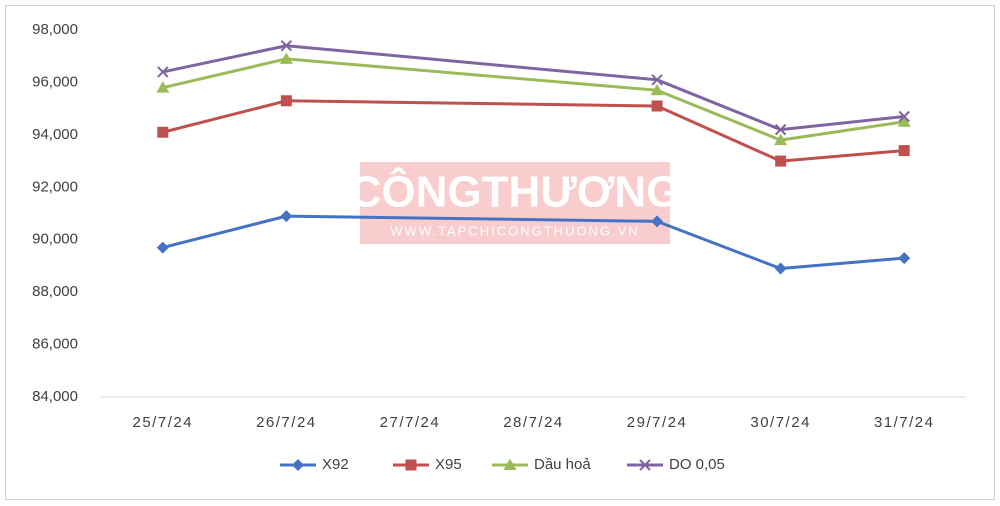 The width and height of the screenshot is (1000, 506). What do you see at coordinates (514, 230) in the screenshot?
I see `watermark-url: WWW.TAPCHICONGTHUONG.VN` at bounding box center [514, 230].